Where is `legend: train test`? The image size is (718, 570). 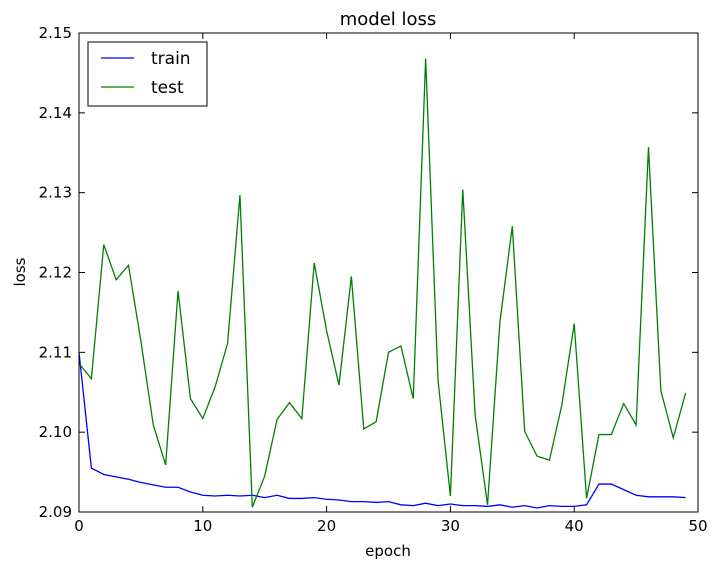 legend: train test is located at coordinates (147, 74).